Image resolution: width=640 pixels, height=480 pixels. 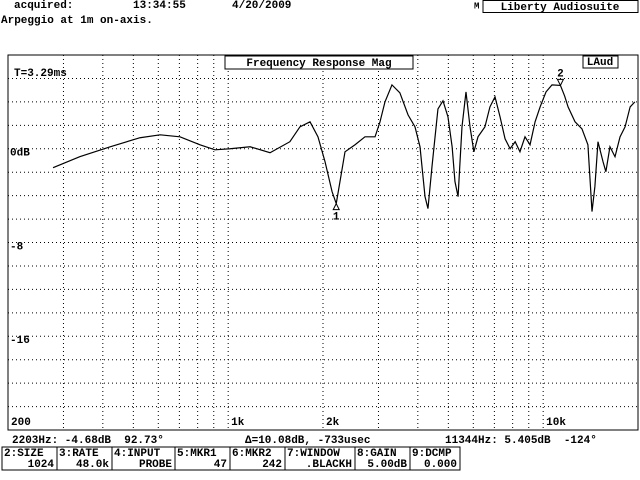 I want to click on function-key-name: 4:INPUT, so click(x=137, y=454).